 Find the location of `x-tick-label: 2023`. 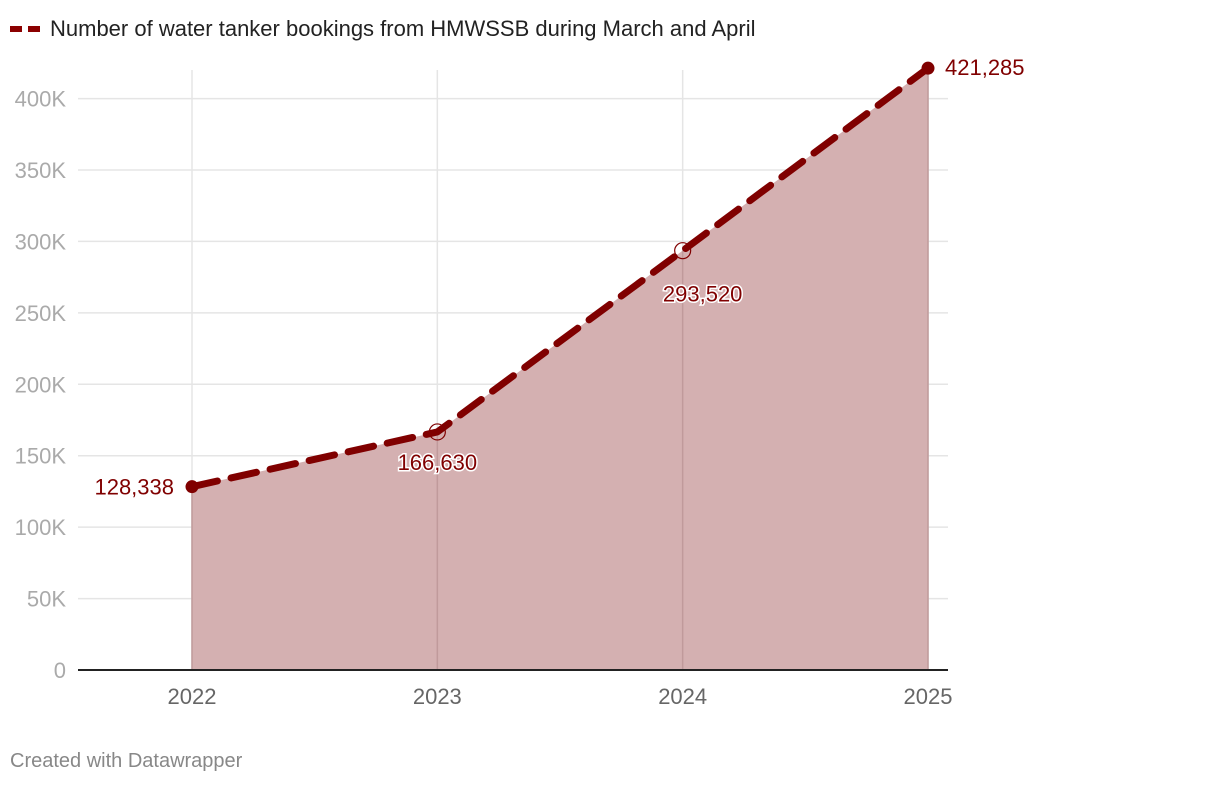

x-tick-label: 2023 is located at coordinates (437, 696).